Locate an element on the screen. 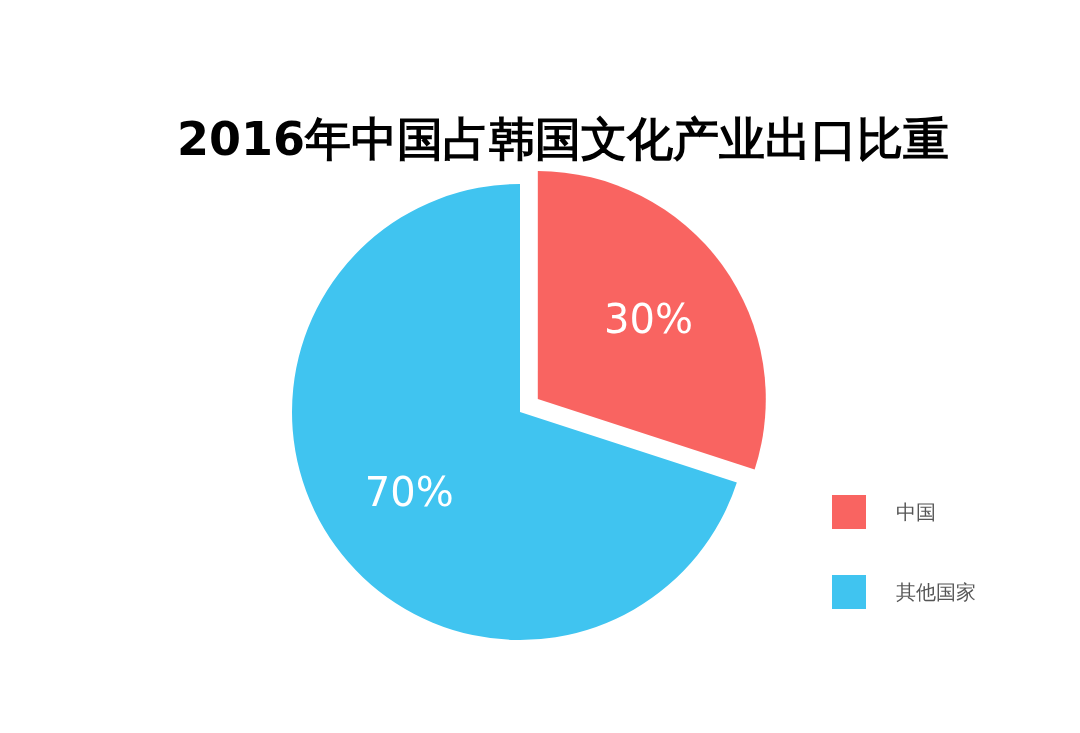  data-label: 70% is located at coordinates (409, 492).